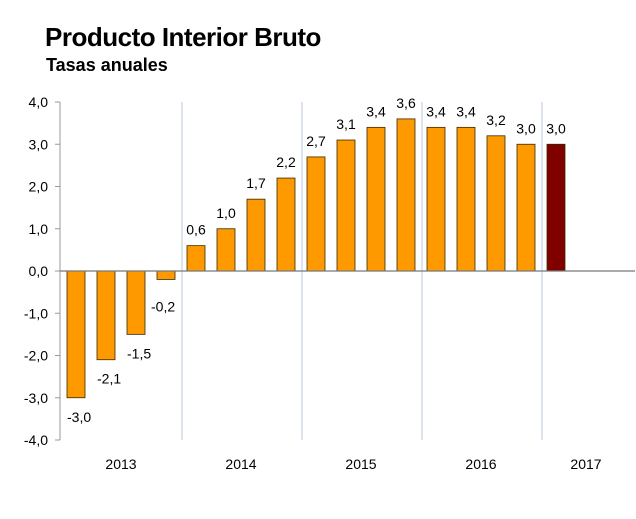 The image size is (636, 519). I want to click on data-label: 0,6, so click(196, 230).